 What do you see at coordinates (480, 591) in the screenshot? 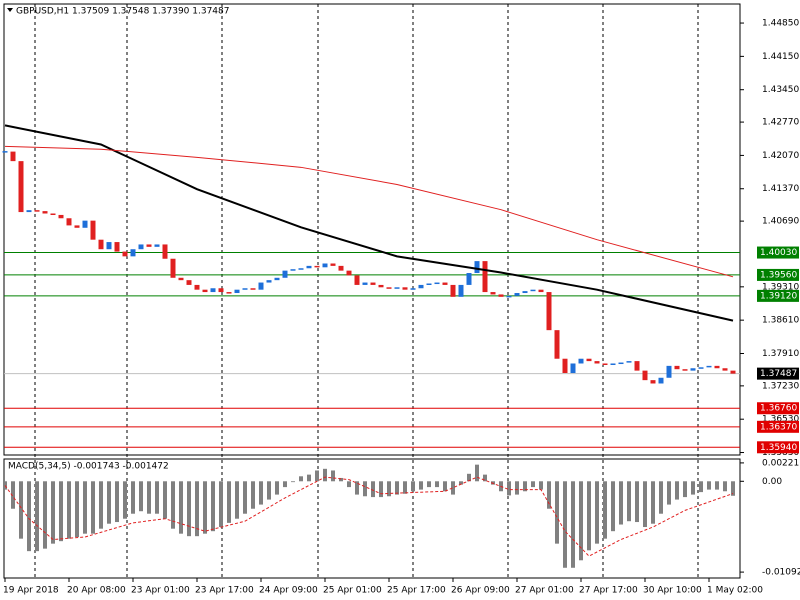
I see `x-tick-label: 26 Apr 09:00` at bounding box center [480, 591].